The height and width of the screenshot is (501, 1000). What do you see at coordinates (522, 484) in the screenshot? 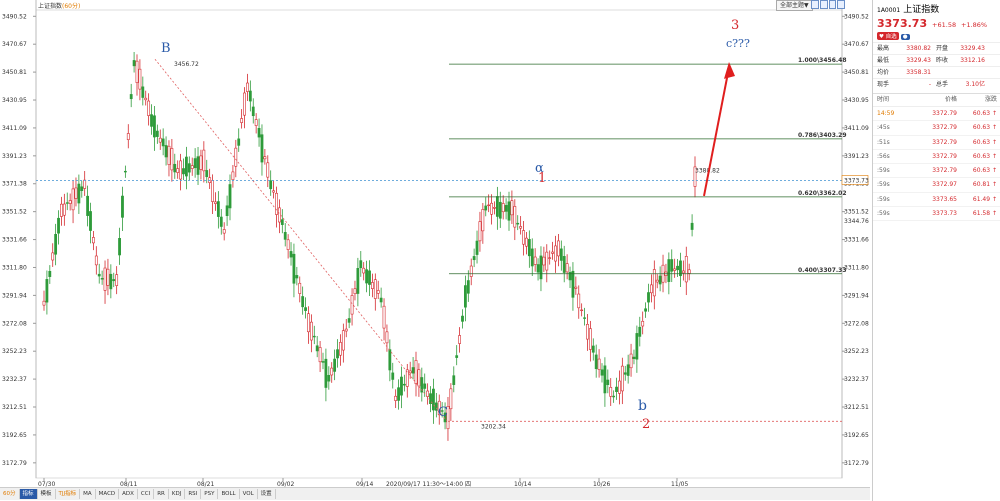
I see `x-tick-label: 10/14` at bounding box center [522, 484].